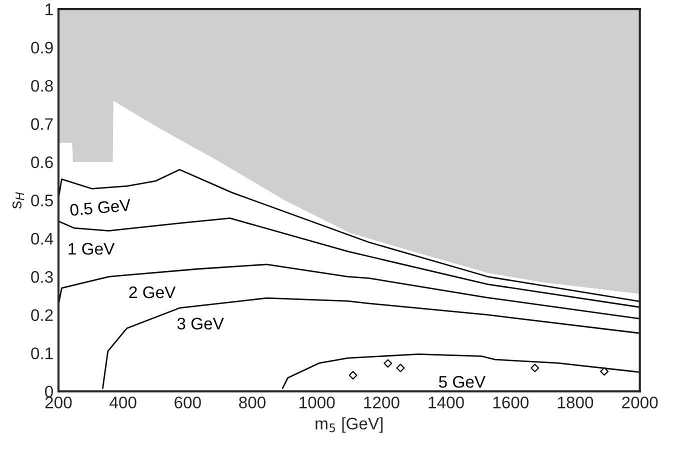 The width and height of the screenshot is (688, 455). What do you see at coordinates (49, 392) in the screenshot?
I see `y-tick-label: 0` at bounding box center [49, 392].